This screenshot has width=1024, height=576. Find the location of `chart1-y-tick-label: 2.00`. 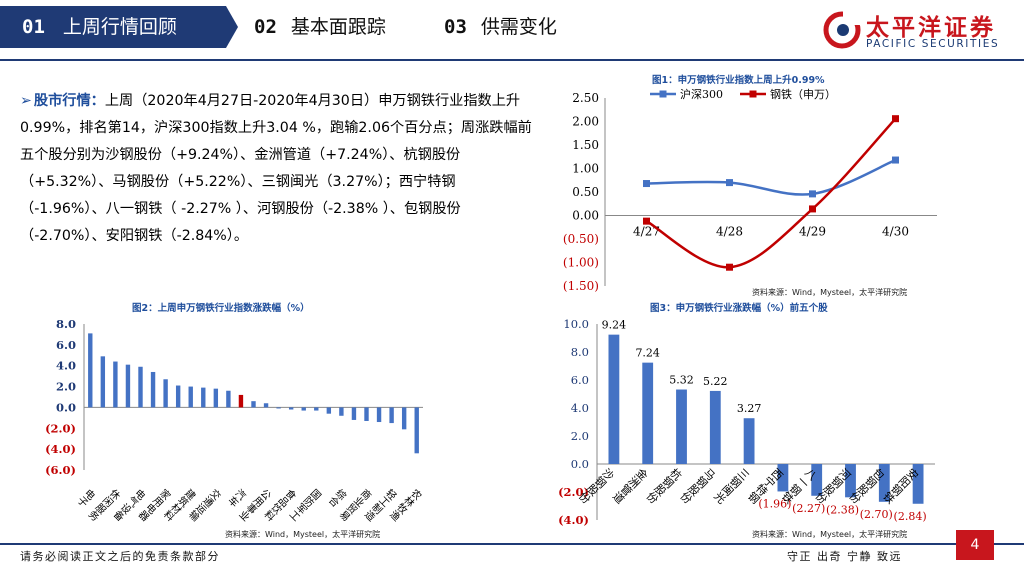

chart1-y-tick-label: 2.00 is located at coordinates (585, 122).